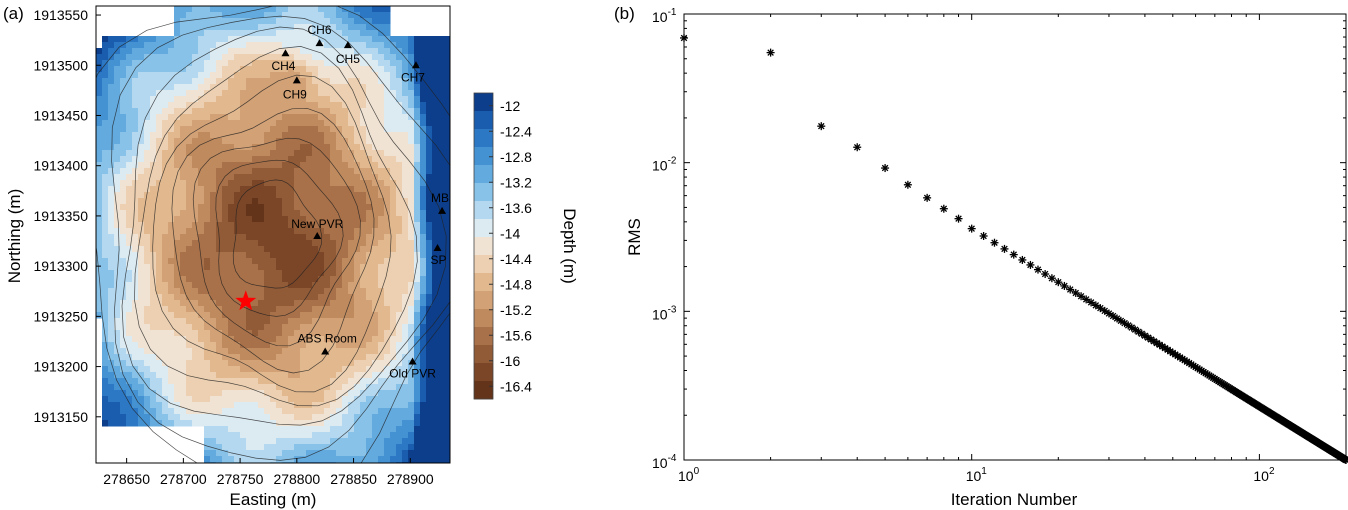  What do you see at coordinates (412, 374) in the screenshot?
I see `site-label: Old PVR` at bounding box center [412, 374].